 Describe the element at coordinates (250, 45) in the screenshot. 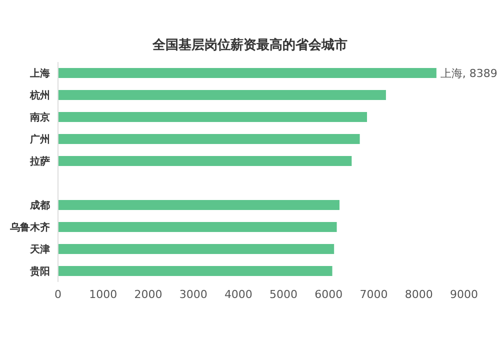

I see `chart-title: 全国基层岗位薪资最高的省会城市` at that location.